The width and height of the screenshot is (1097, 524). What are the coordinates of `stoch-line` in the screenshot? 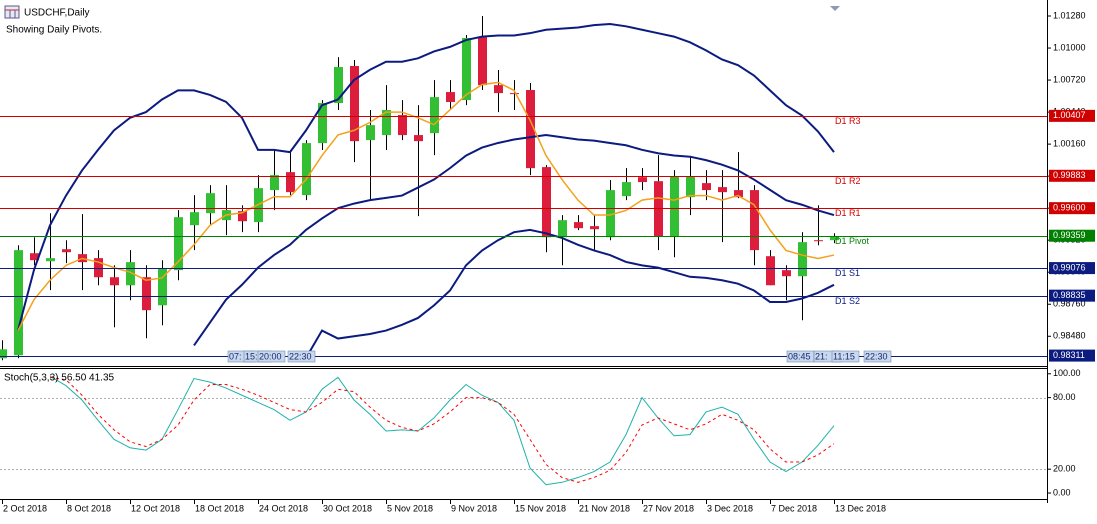 It's located at (442, 429).